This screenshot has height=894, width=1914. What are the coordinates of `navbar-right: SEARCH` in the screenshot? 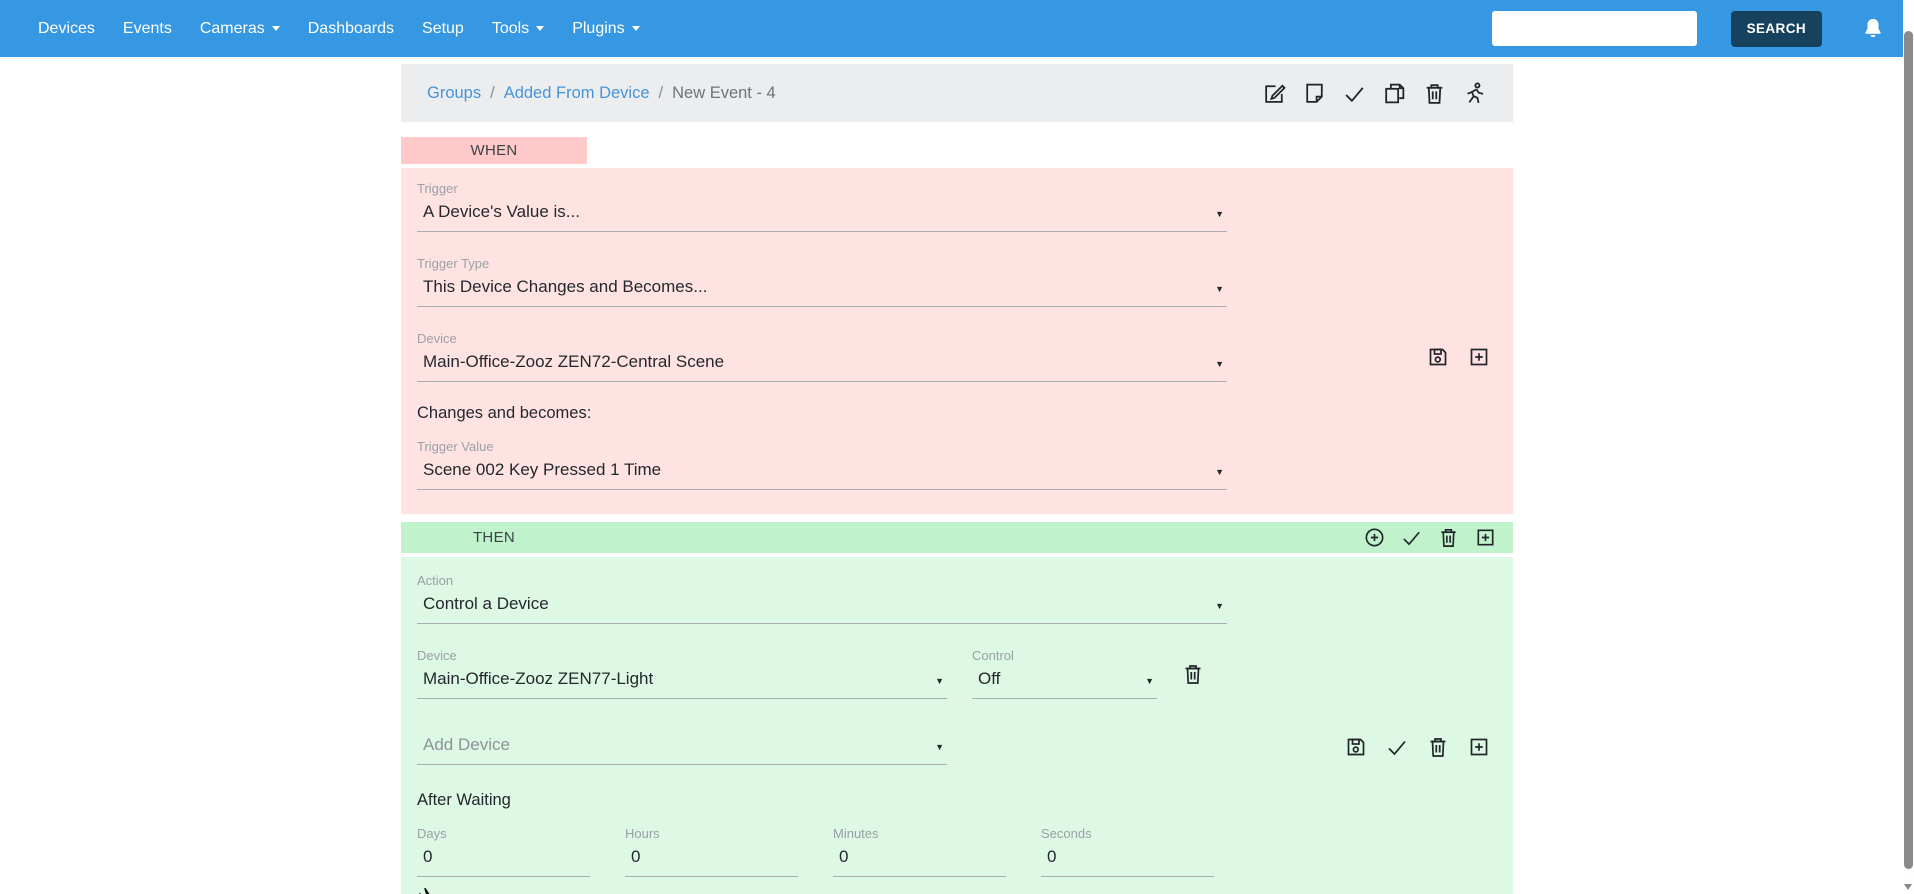 It's located at (1688, 28).